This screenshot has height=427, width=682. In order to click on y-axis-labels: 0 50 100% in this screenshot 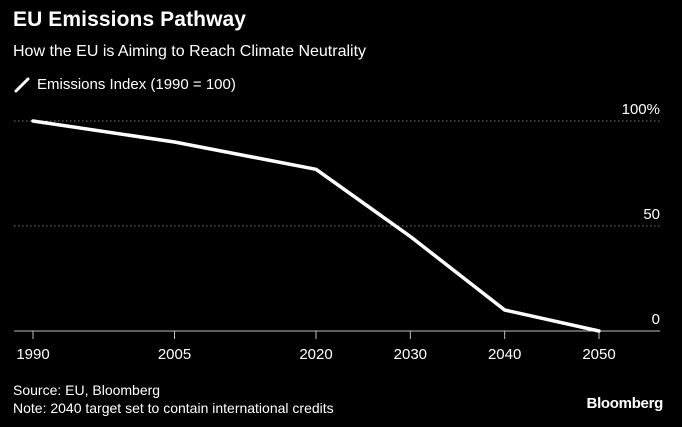, I will do `click(641, 214)`.